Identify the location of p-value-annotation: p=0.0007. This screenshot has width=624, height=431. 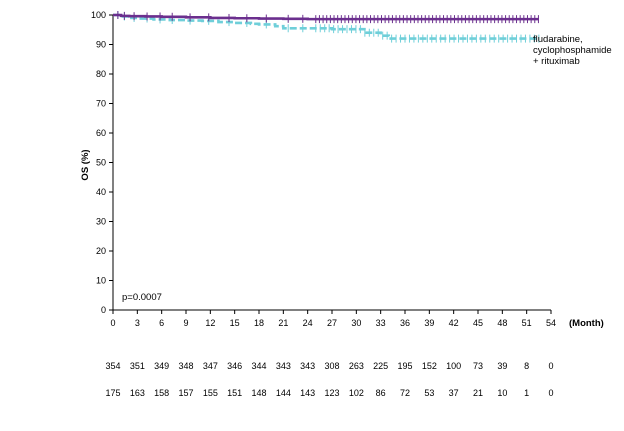
(142, 297).